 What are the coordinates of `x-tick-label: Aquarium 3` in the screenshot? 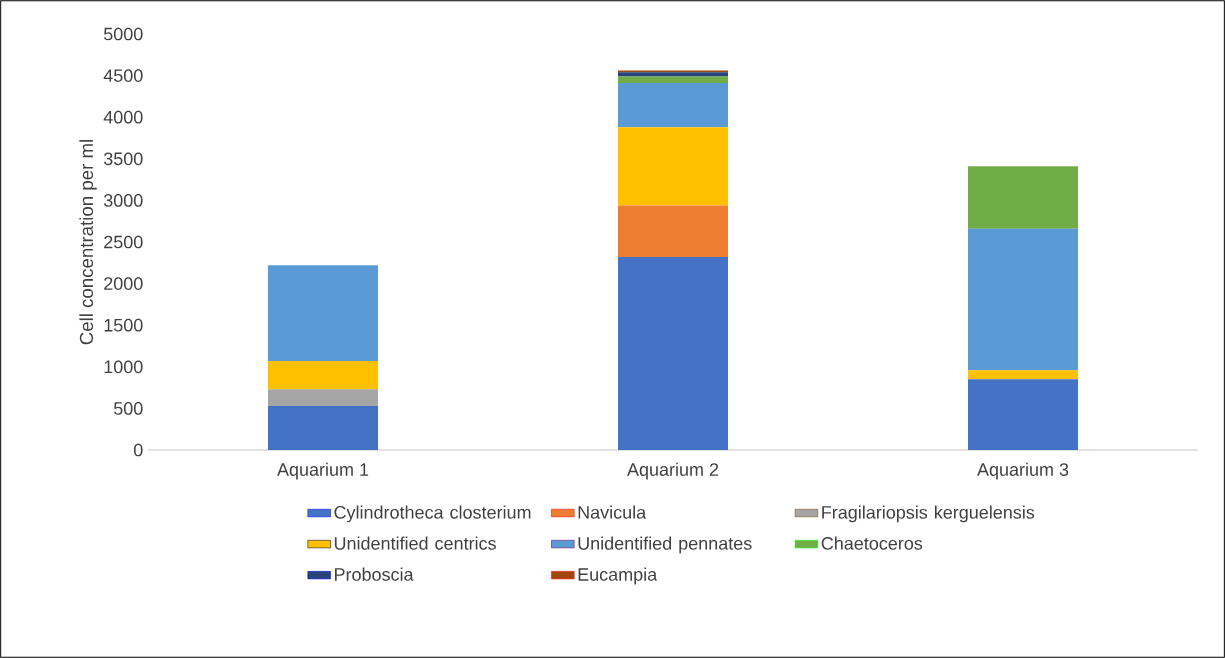 It's located at (1023, 471).